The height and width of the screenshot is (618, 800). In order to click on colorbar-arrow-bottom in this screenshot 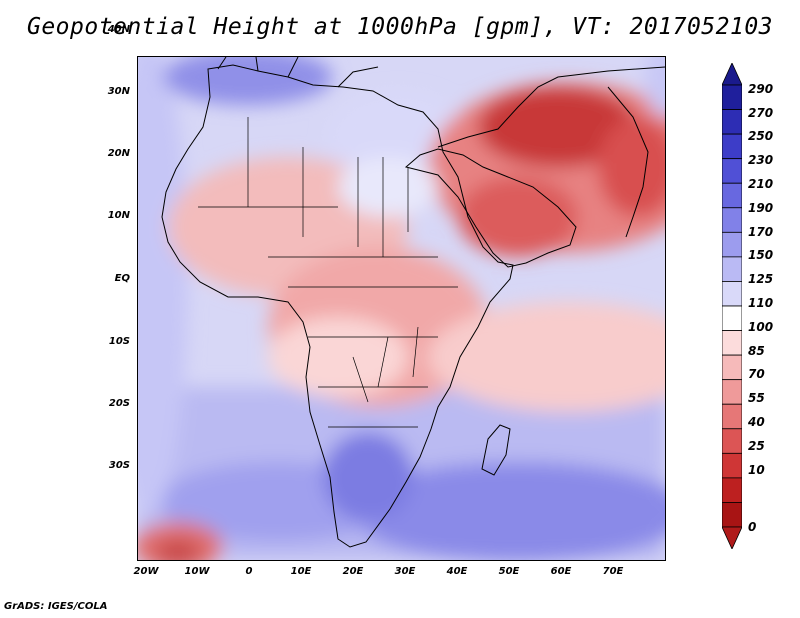, I will do `click(732, 537)`.